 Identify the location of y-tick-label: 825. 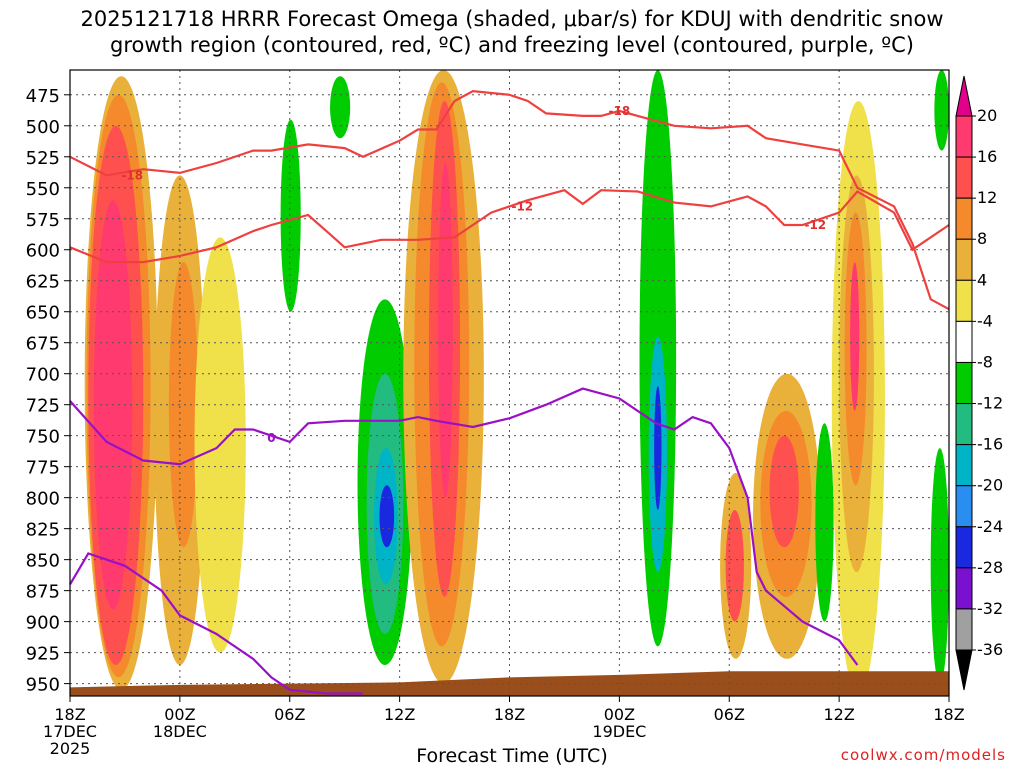
(43, 530).